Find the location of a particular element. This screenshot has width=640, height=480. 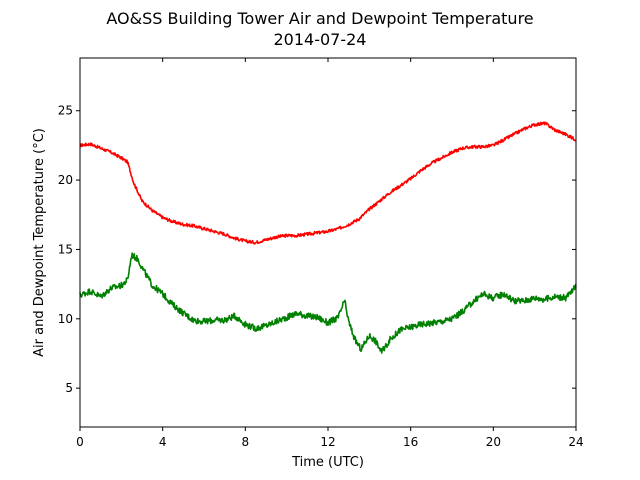

y-tick-label: 10 is located at coordinates (65, 319).